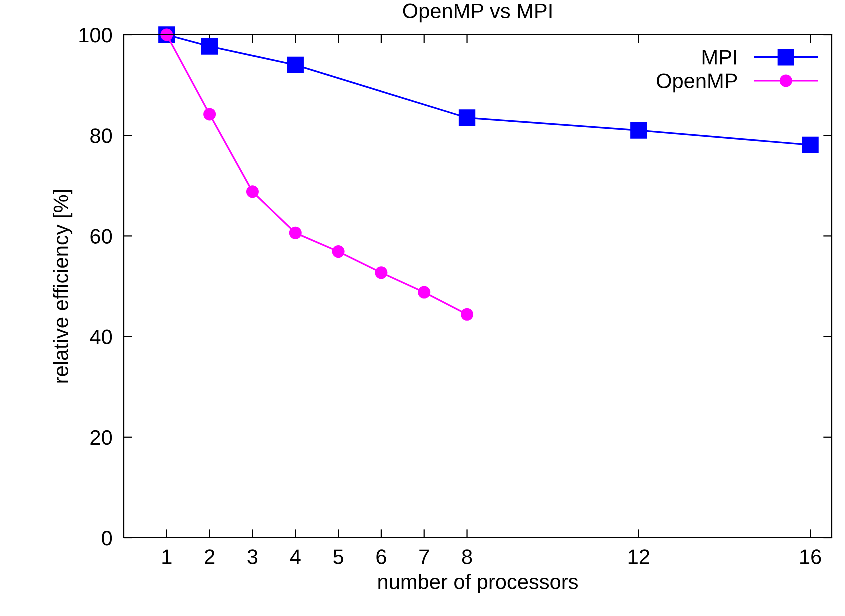 This screenshot has height=616, width=845. Describe the element at coordinates (96, 35) in the screenshot. I see `y-tick-label: 100` at that location.